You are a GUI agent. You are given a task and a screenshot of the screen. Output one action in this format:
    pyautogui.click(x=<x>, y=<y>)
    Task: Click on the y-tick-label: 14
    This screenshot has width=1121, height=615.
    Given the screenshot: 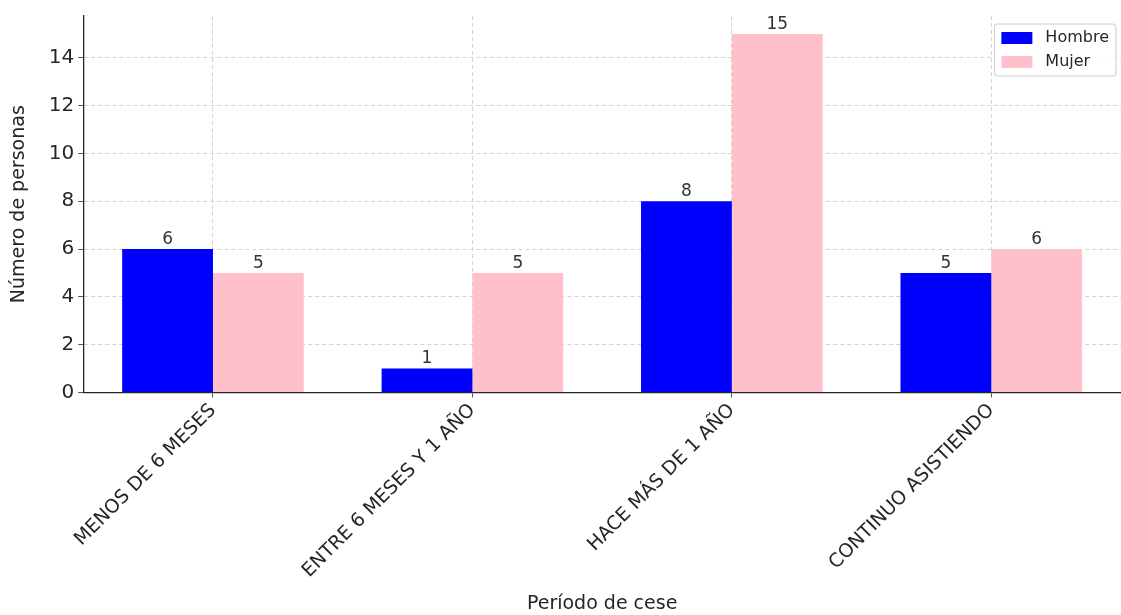 What is the action you would take?
    pyautogui.click(x=61, y=56)
    